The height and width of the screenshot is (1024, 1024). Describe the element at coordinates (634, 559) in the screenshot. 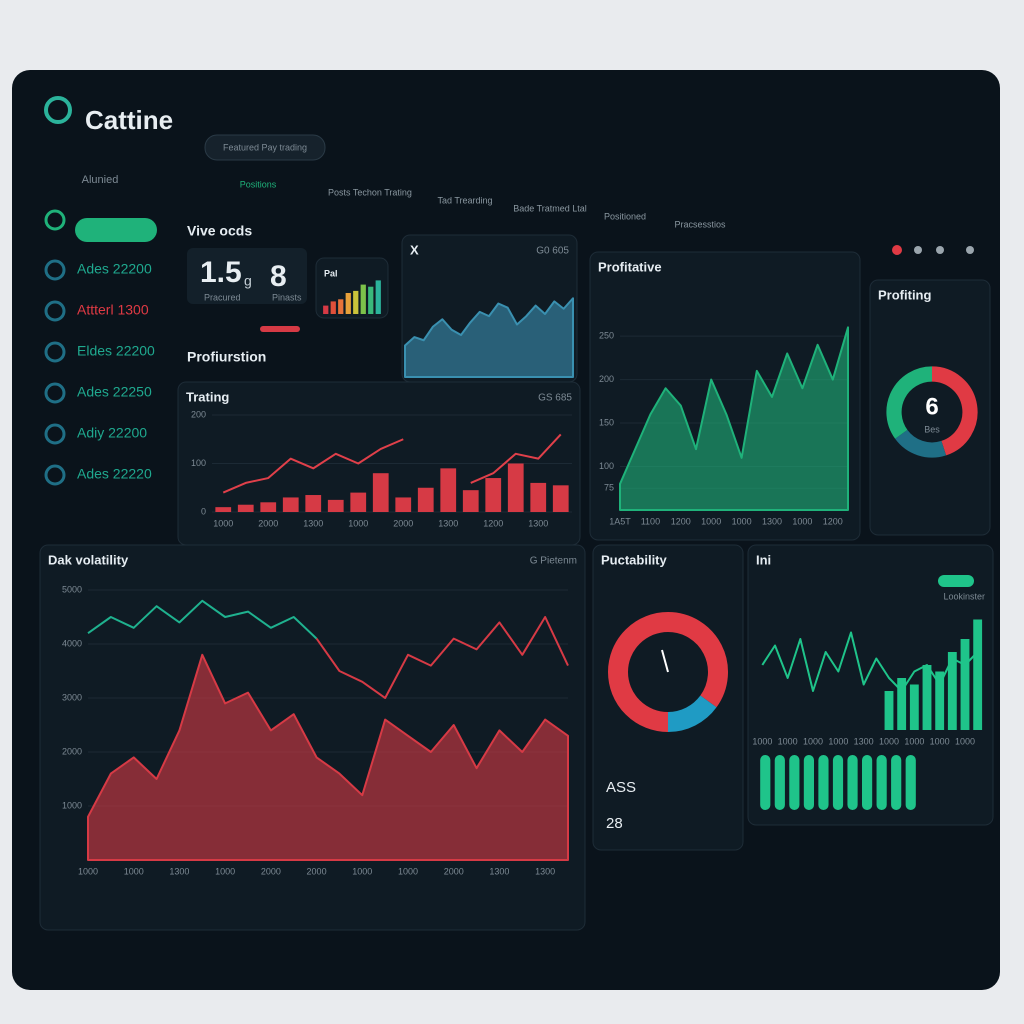

I see `chart-title: Puctability` at that location.